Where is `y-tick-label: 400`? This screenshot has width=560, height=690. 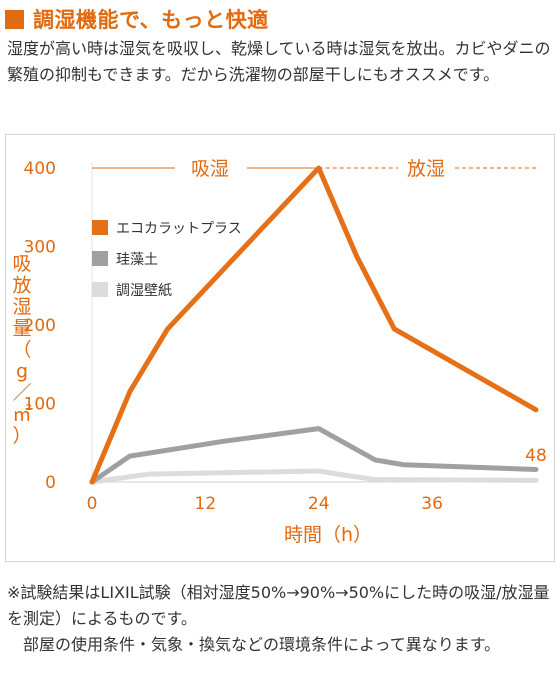
y-tick-label: 400 is located at coordinates (40, 169).